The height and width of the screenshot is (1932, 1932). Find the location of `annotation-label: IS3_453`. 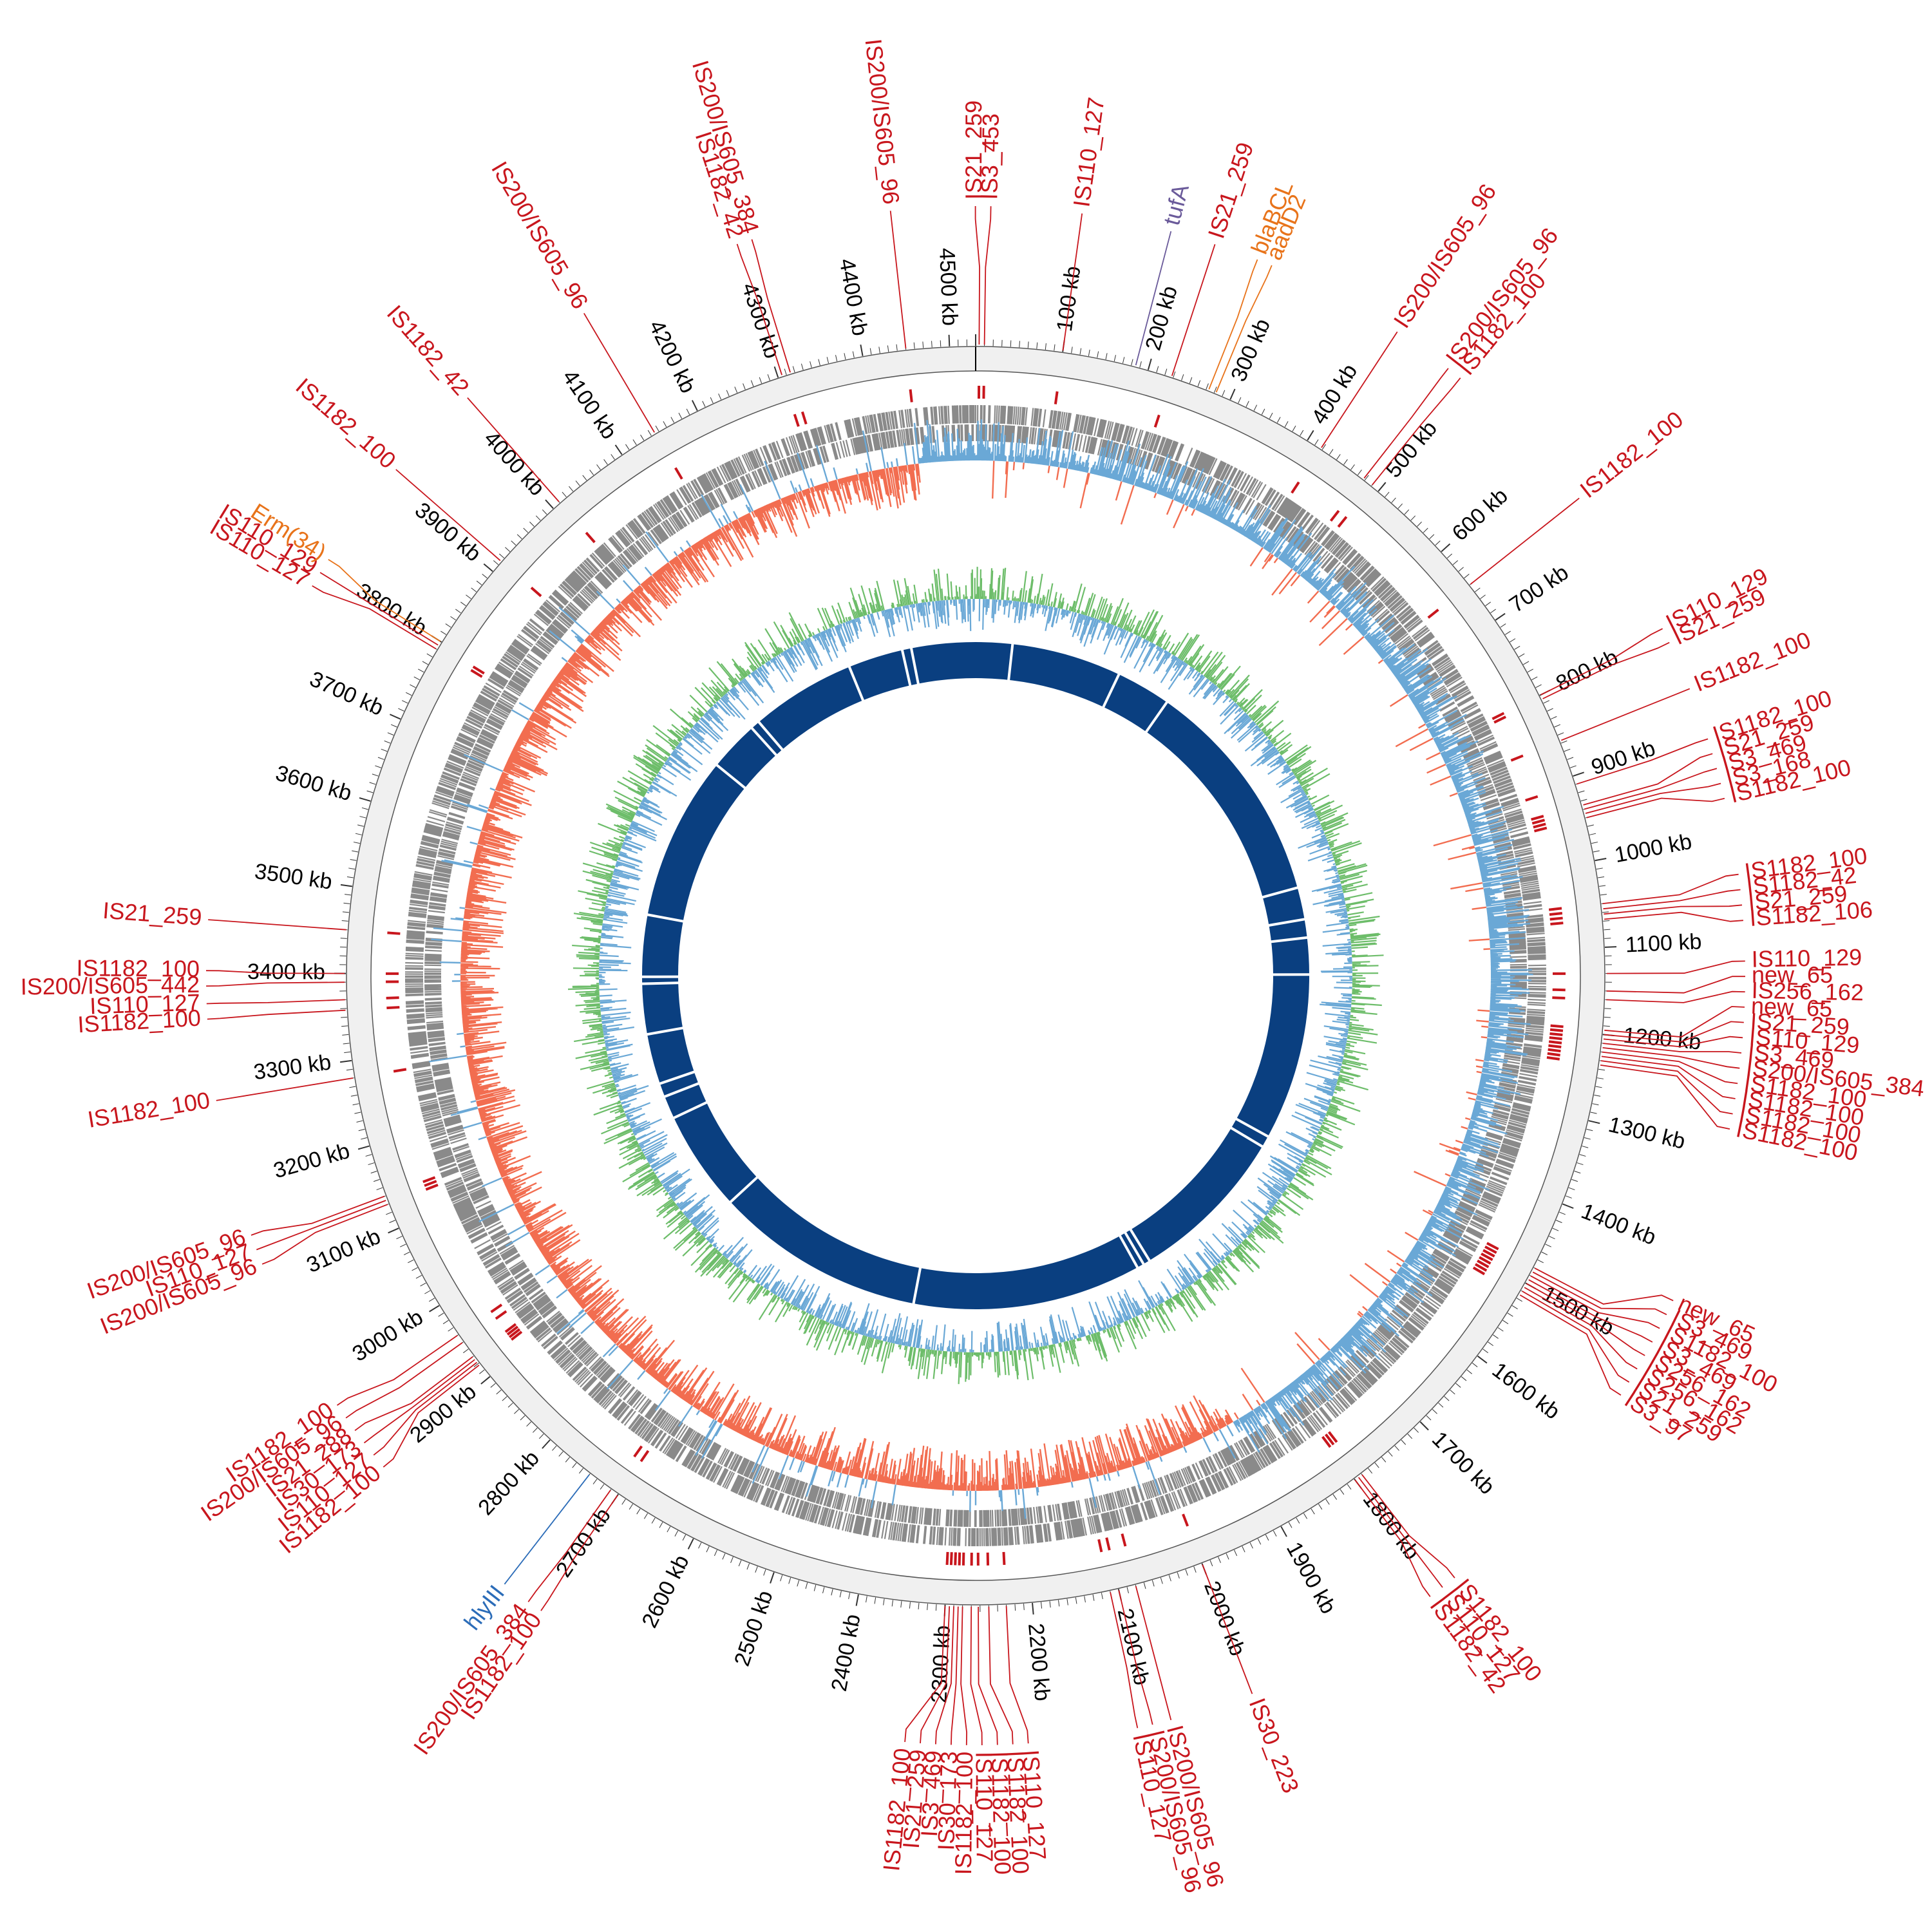

annotation-label: IS3_453 is located at coordinates (990, 156).